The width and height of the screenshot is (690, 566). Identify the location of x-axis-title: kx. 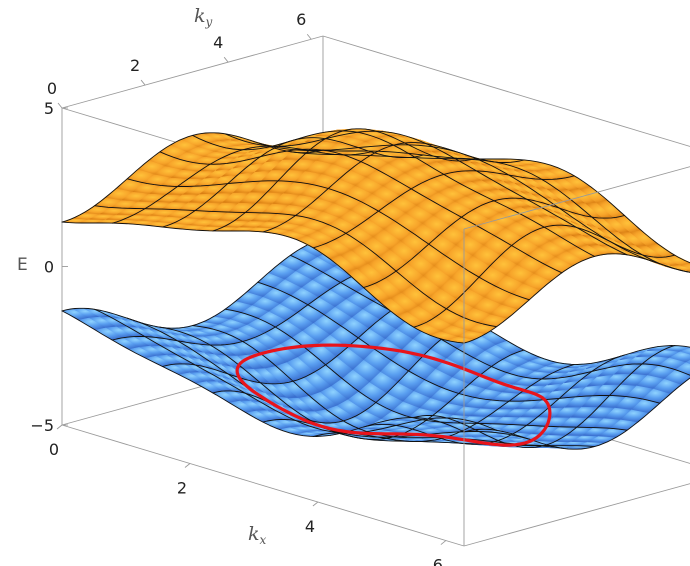
(257, 535).